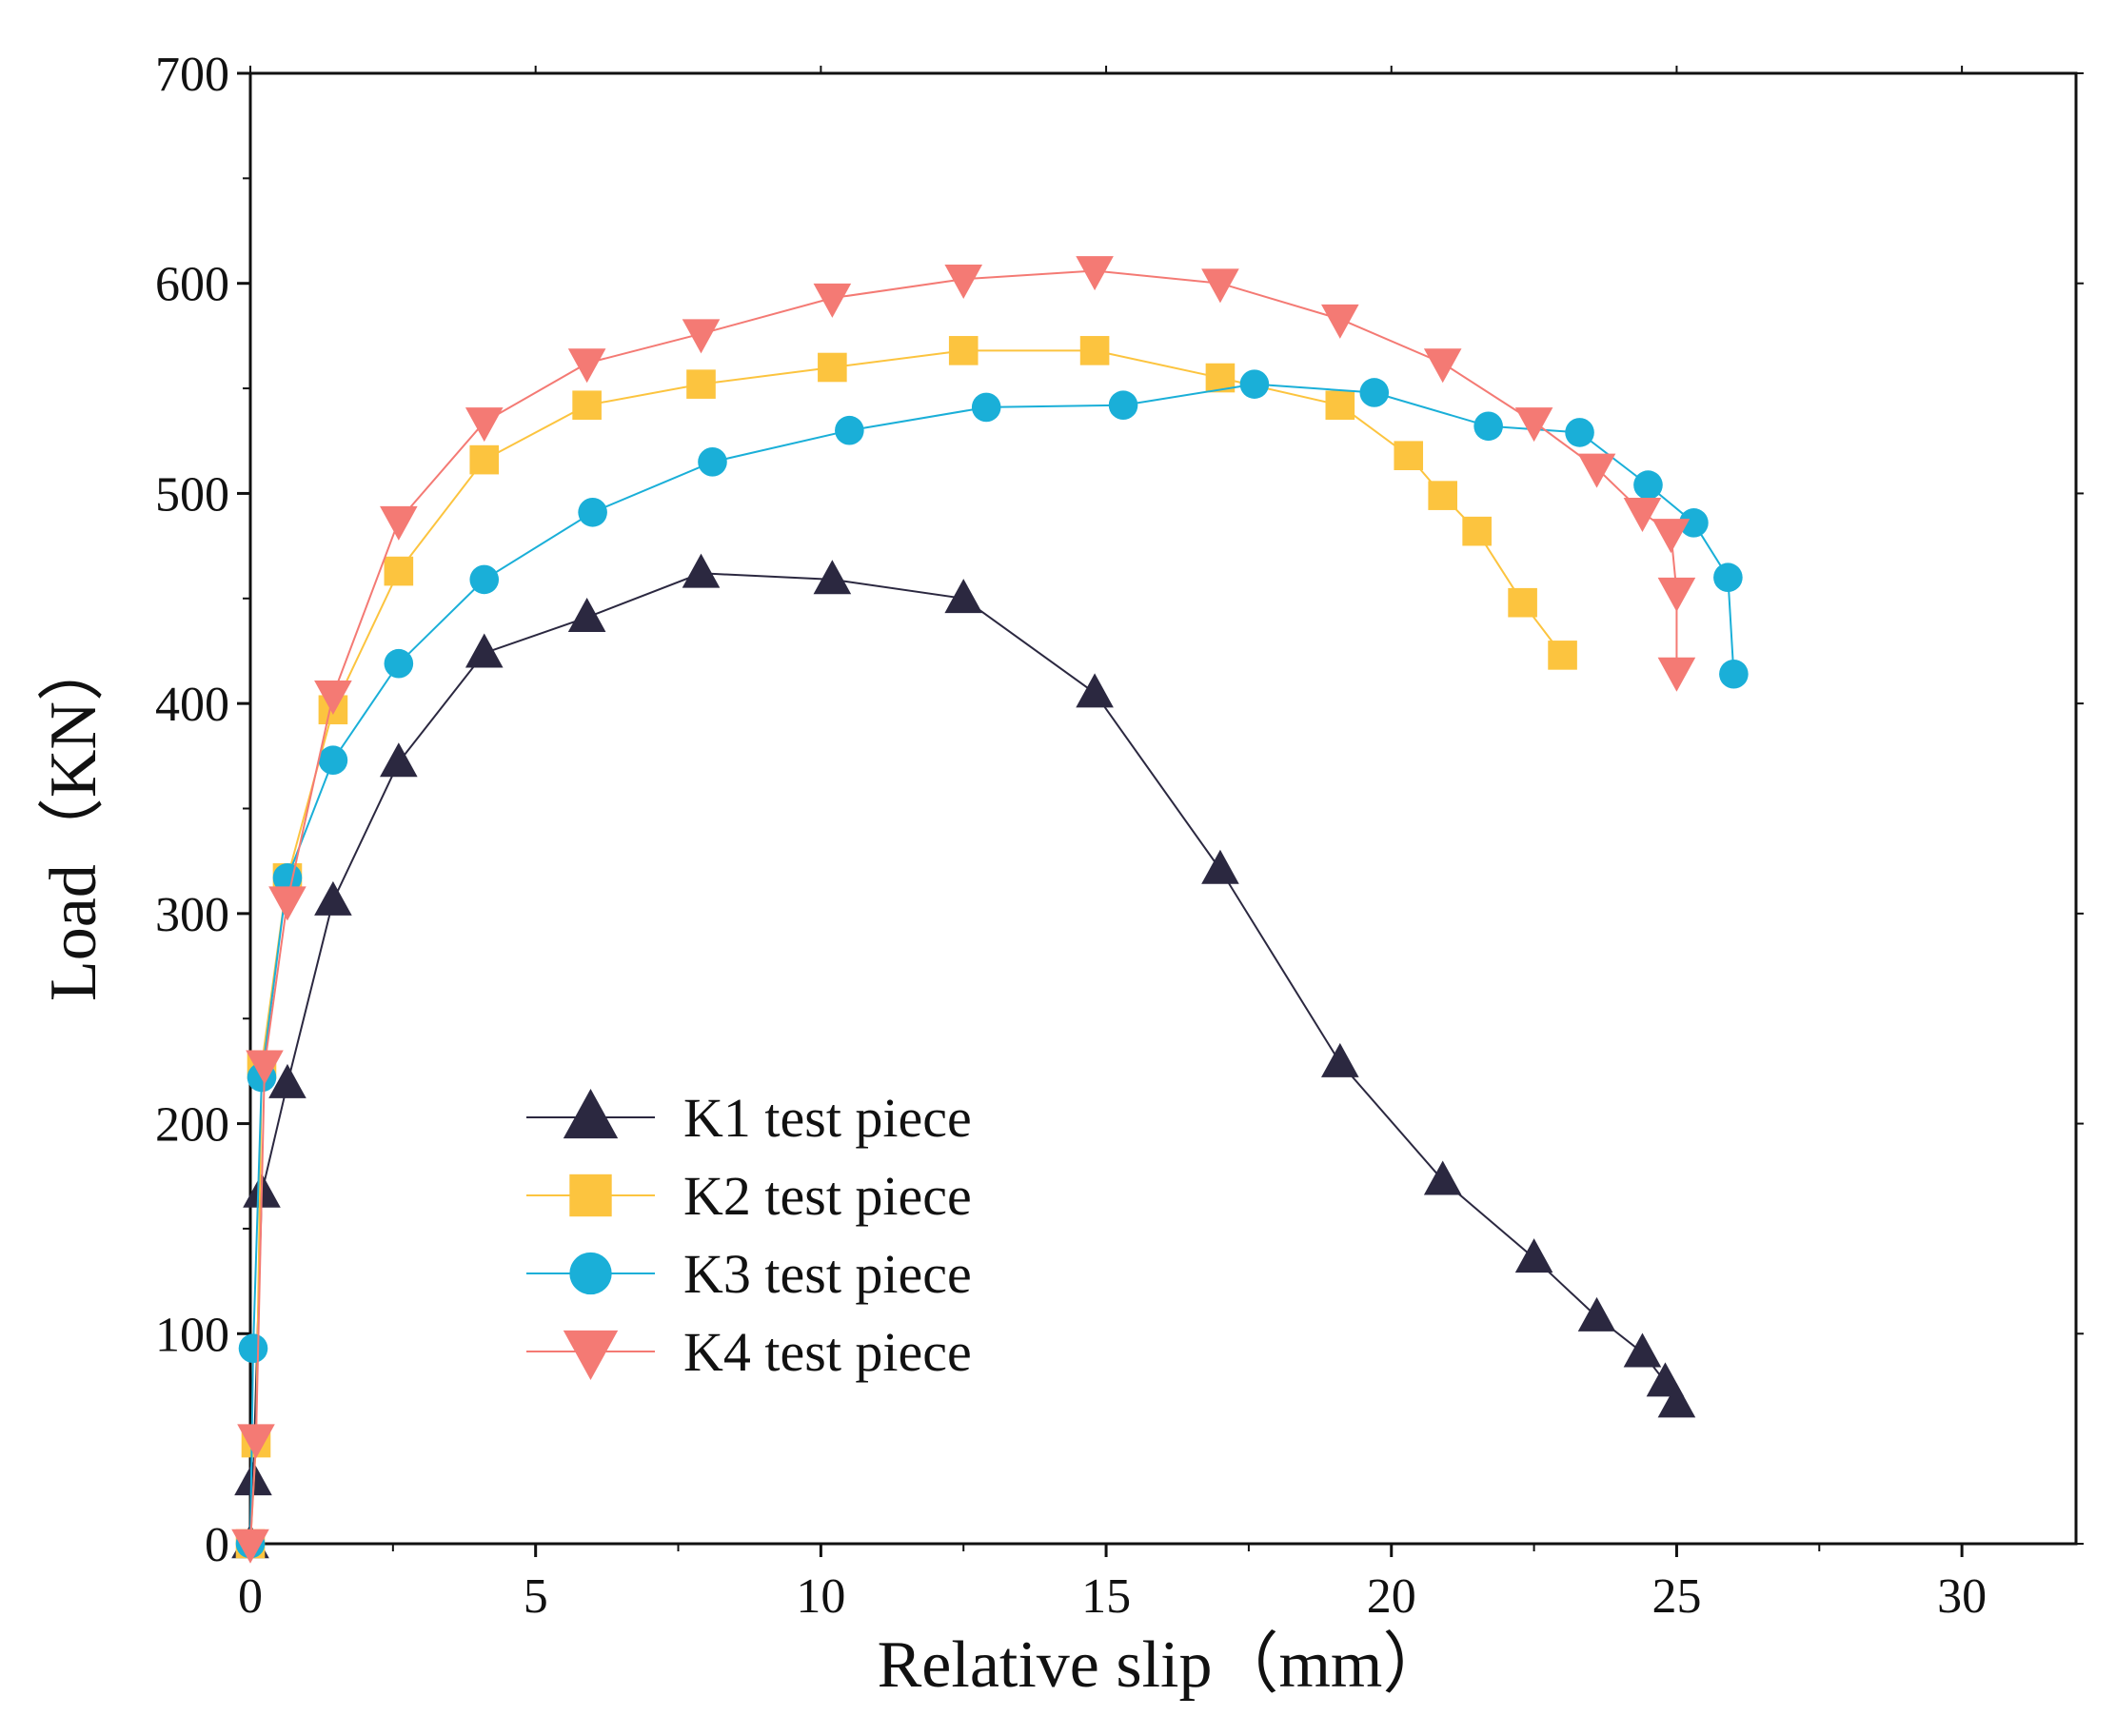 This screenshot has width=2116, height=1736. Describe the element at coordinates (827, 1352) in the screenshot. I see `legend-label: K4 test piece` at that location.